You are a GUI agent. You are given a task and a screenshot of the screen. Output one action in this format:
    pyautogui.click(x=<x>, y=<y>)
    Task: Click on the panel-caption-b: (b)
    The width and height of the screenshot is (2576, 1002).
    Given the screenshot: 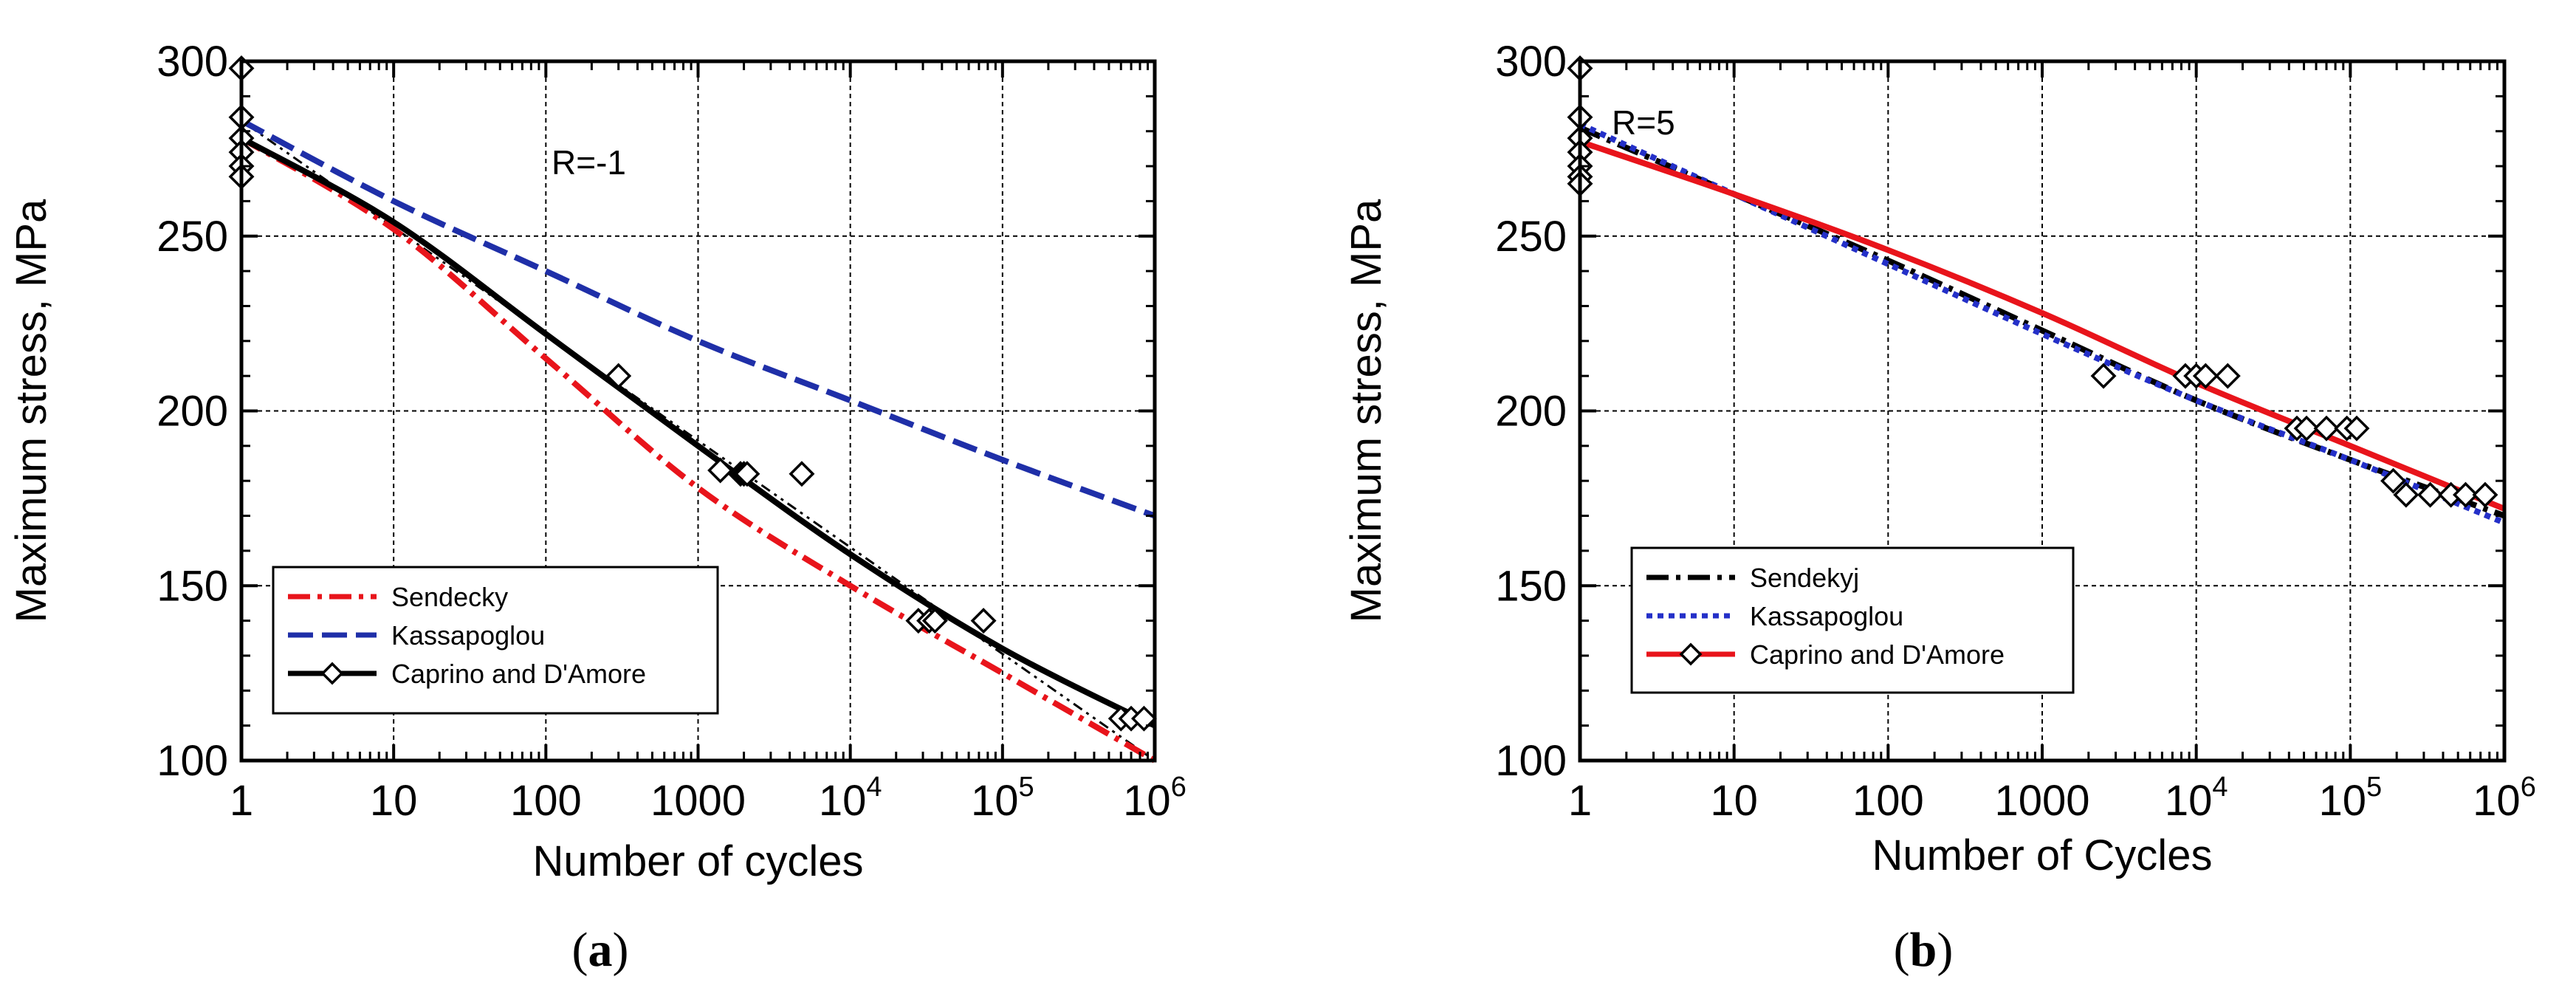 What is the action you would take?
    pyautogui.click(x=1924, y=950)
    